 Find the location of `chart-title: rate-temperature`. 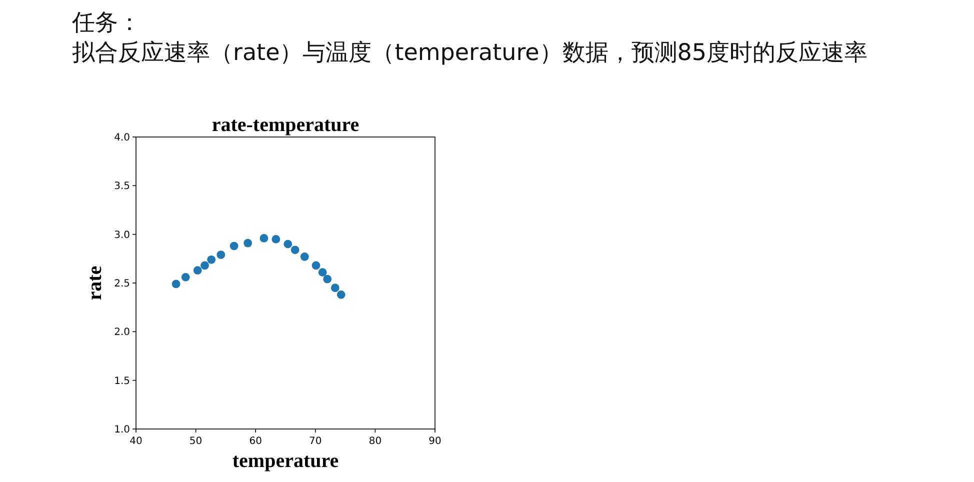

chart-title: rate-temperature is located at coordinates (286, 125).